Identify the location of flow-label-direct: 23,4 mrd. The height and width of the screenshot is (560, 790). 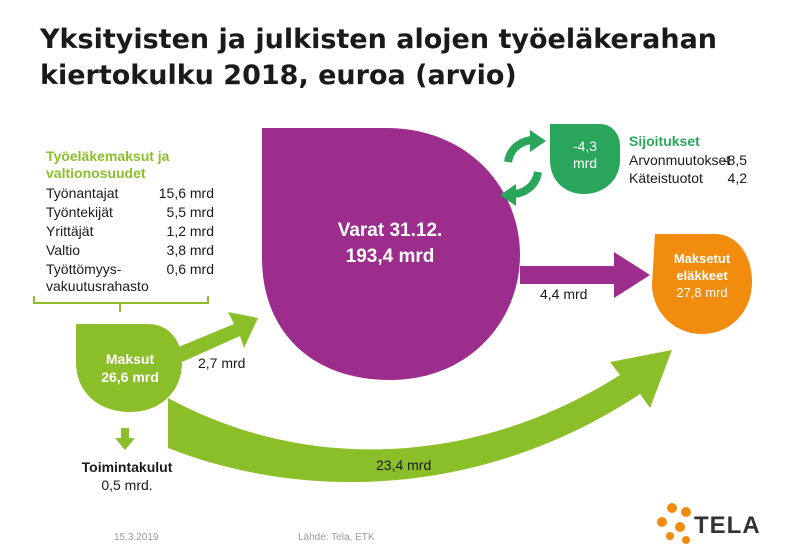
(404, 465).